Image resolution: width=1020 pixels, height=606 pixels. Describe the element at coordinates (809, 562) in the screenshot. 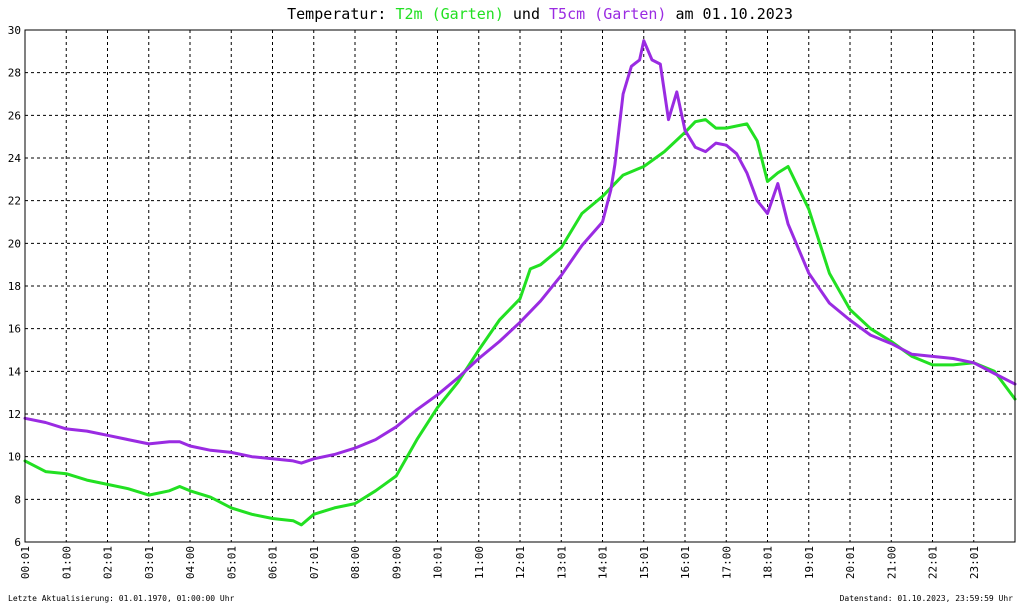

I see `x-tick-label: 19:01` at that location.